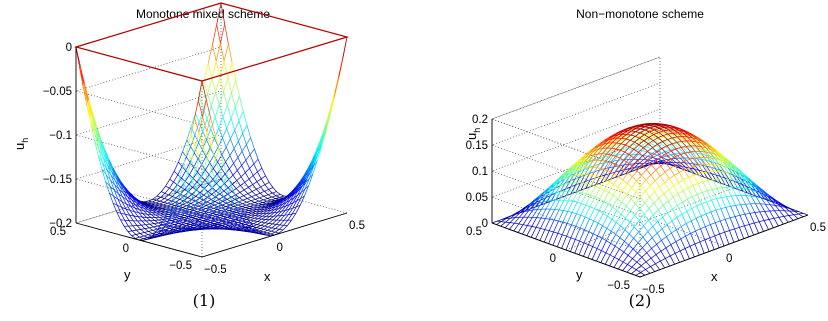 The height and width of the screenshot is (321, 828). What do you see at coordinates (60, 136) in the screenshot?
I see `z-tick-label: −0.1` at bounding box center [60, 136].